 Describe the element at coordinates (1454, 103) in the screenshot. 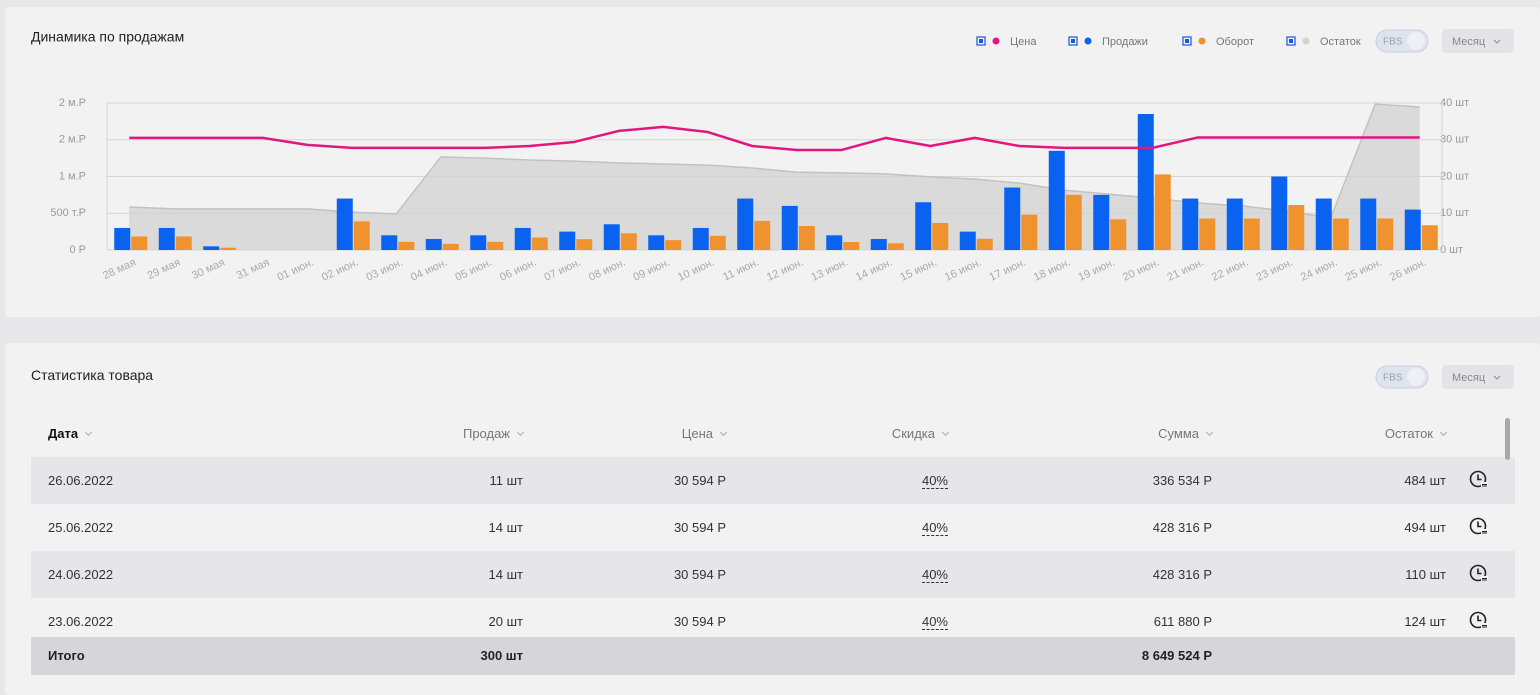

I see `y2-tick-label: 40 шт` at that location.